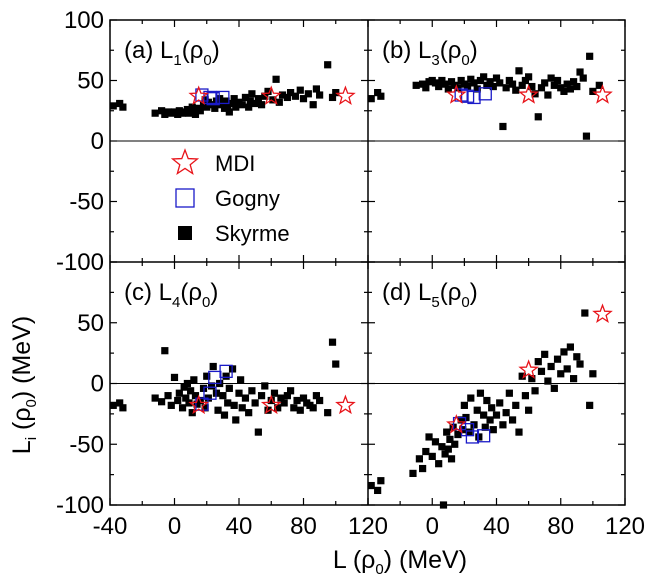 This screenshot has width=660, height=579. Describe the element at coordinates (174, 526) in the screenshot. I see `x-tick-label: 0` at that location.